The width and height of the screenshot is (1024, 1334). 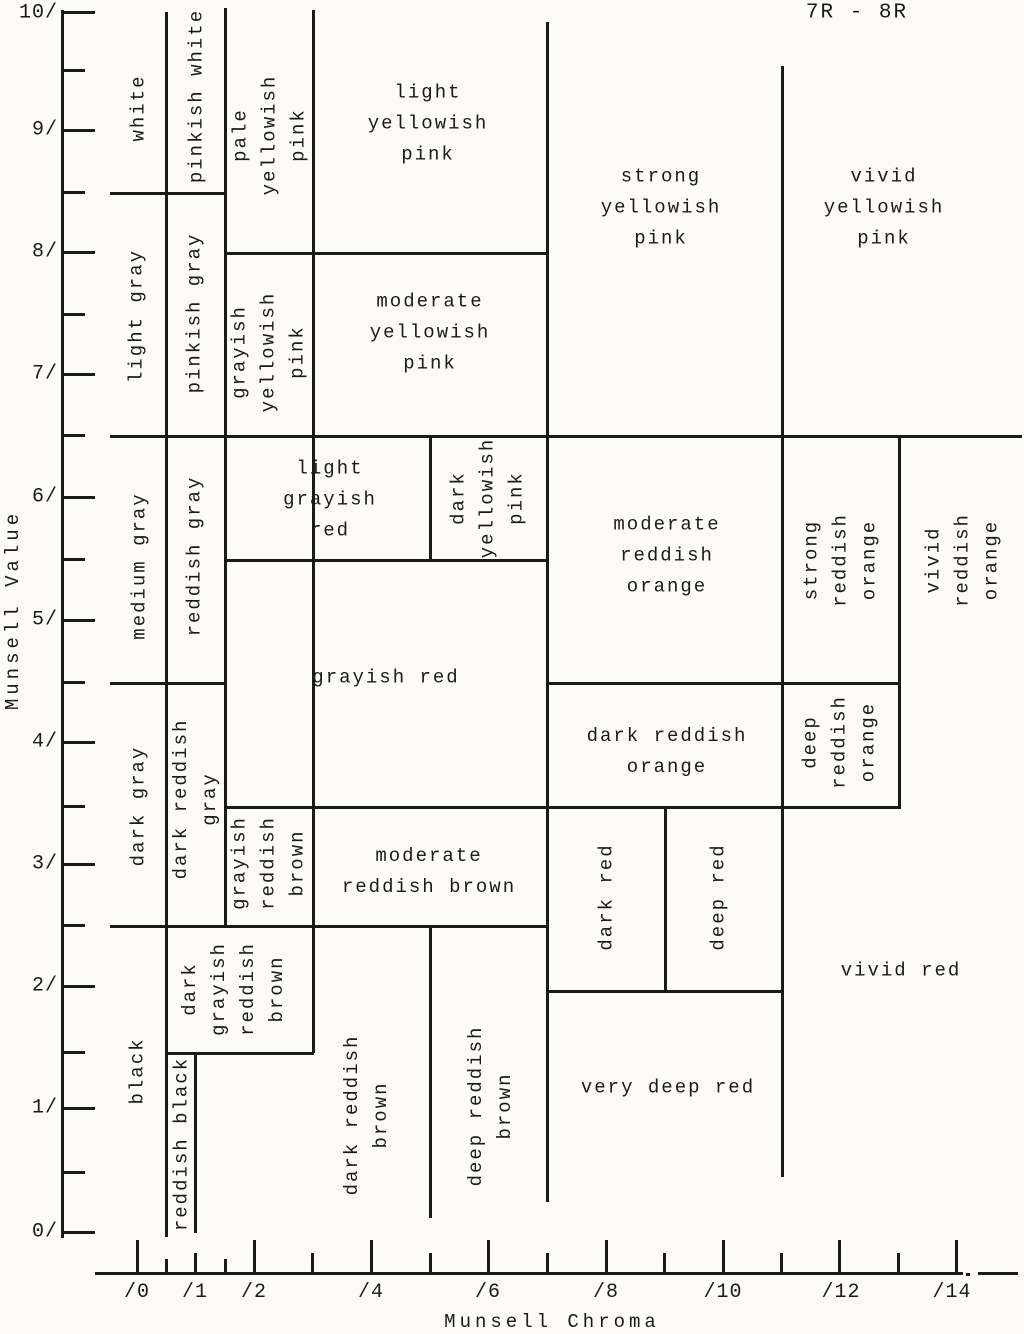 What do you see at coordinates (210, 799) in the screenshot?
I see `label-line: gray` at bounding box center [210, 799].